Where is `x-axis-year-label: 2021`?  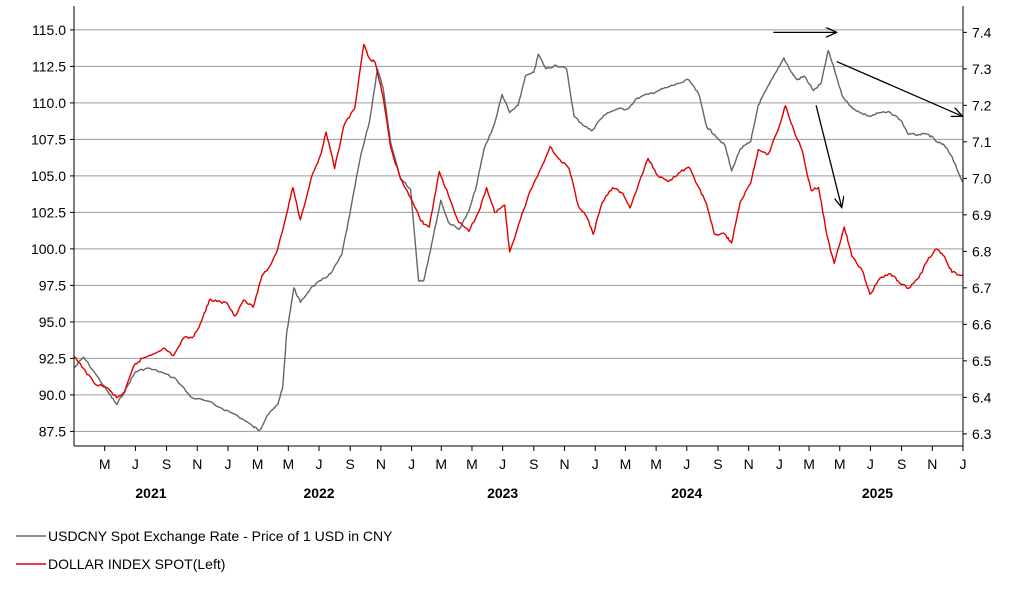
x-axis-year-label: 2021 is located at coordinates (150, 493).